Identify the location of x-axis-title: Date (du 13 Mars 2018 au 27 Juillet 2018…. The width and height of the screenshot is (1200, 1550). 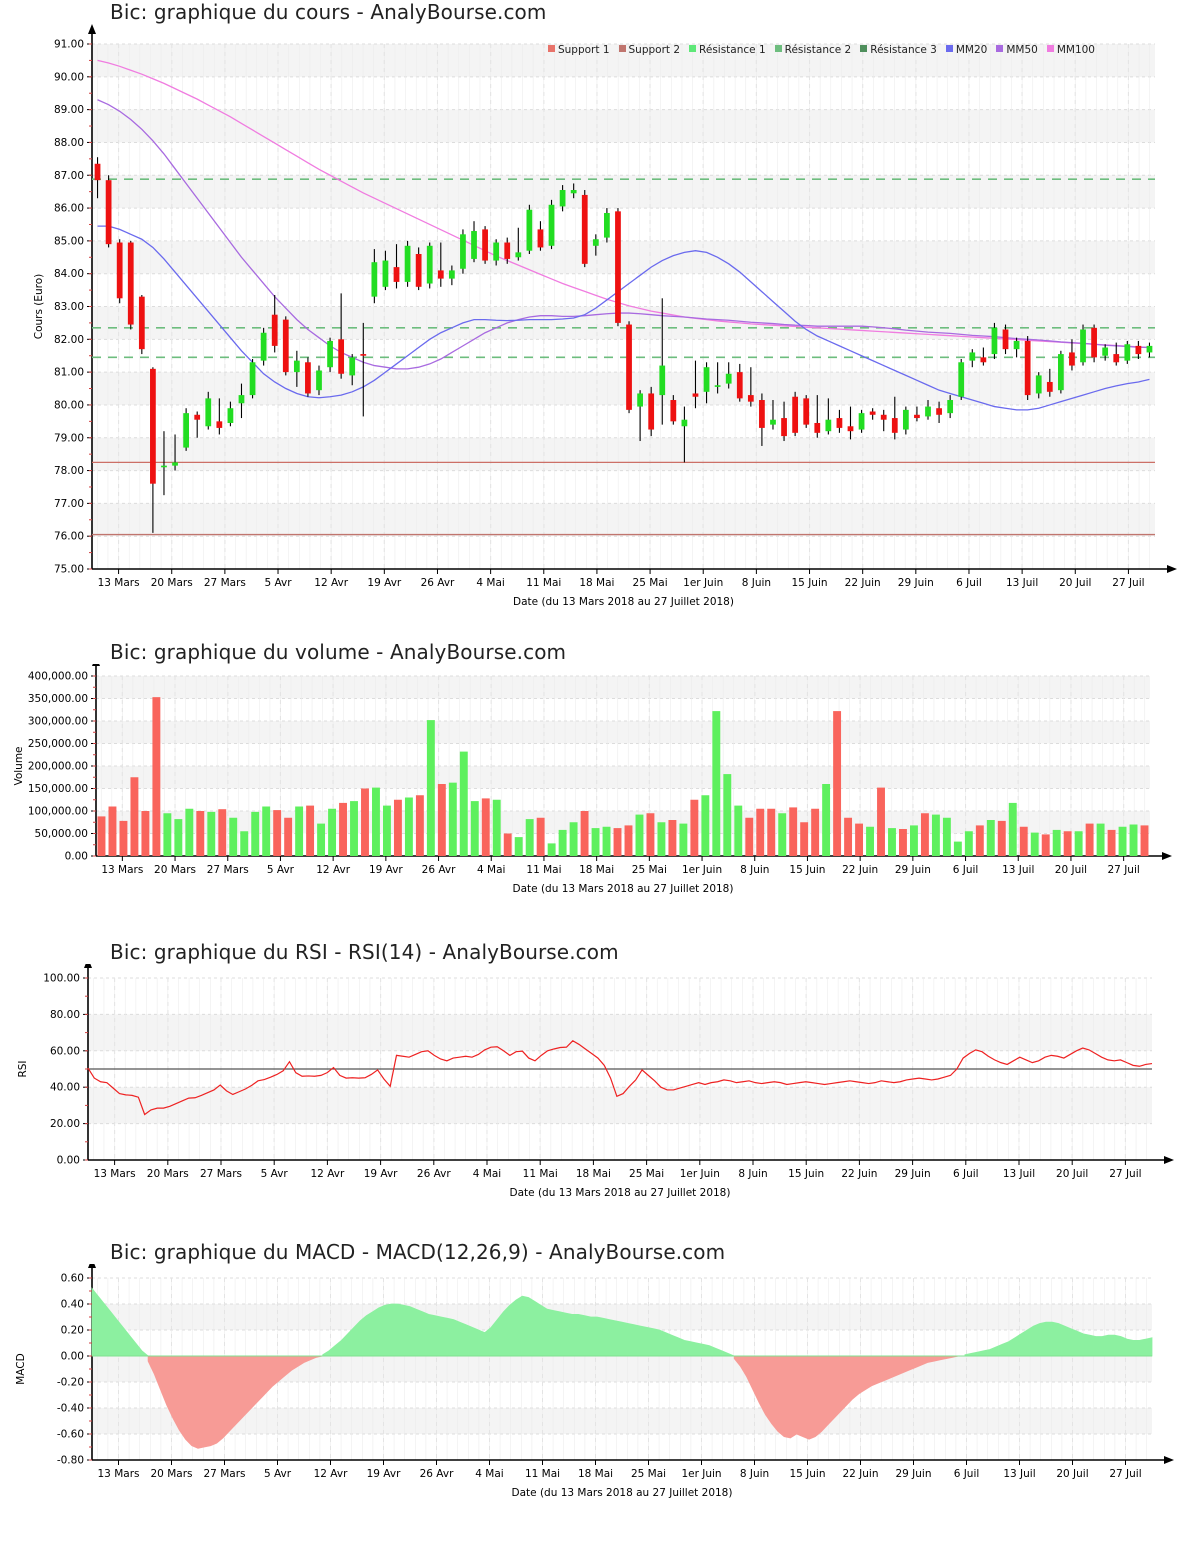
(623, 602).